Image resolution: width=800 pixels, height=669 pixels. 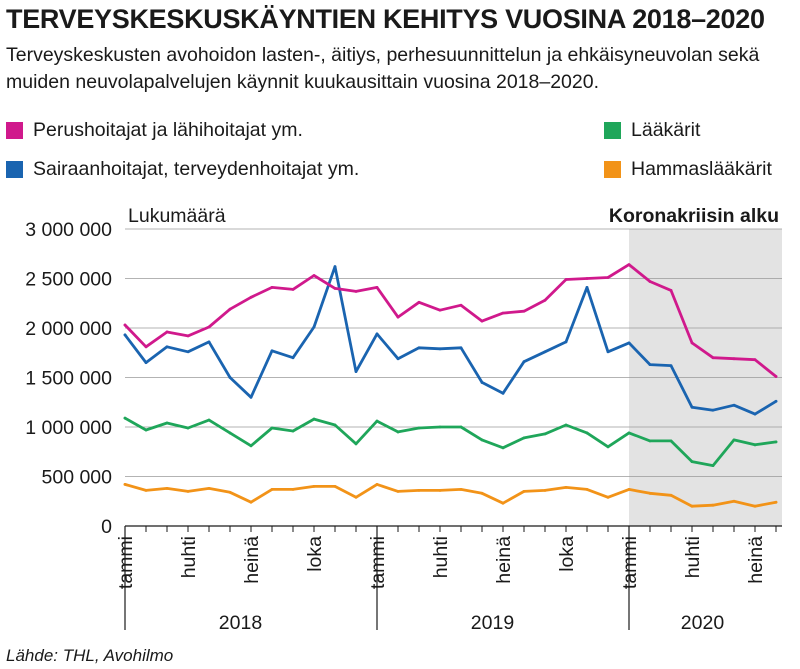 I want to click on legend-item-laakarit: Lääkärit, so click(x=652, y=130).